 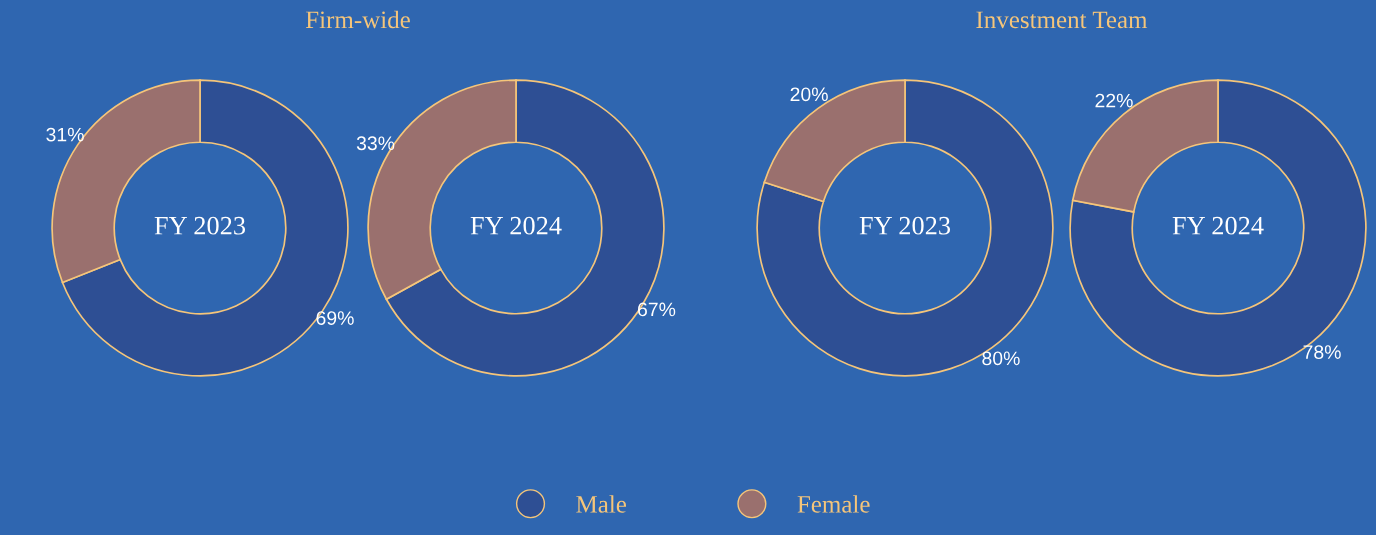 What do you see at coordinates (65, 134) in the screenshot?
I see `data-label: 31%` at bounding box center [65, 134].